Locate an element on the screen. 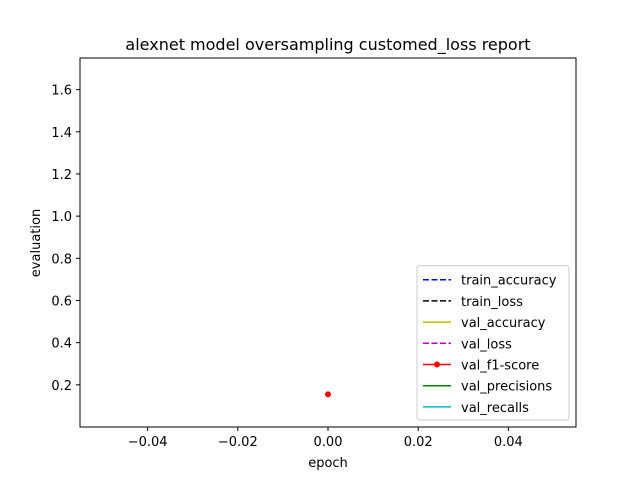  legend-item: train_accuracy is located at coordinates (490, 281).